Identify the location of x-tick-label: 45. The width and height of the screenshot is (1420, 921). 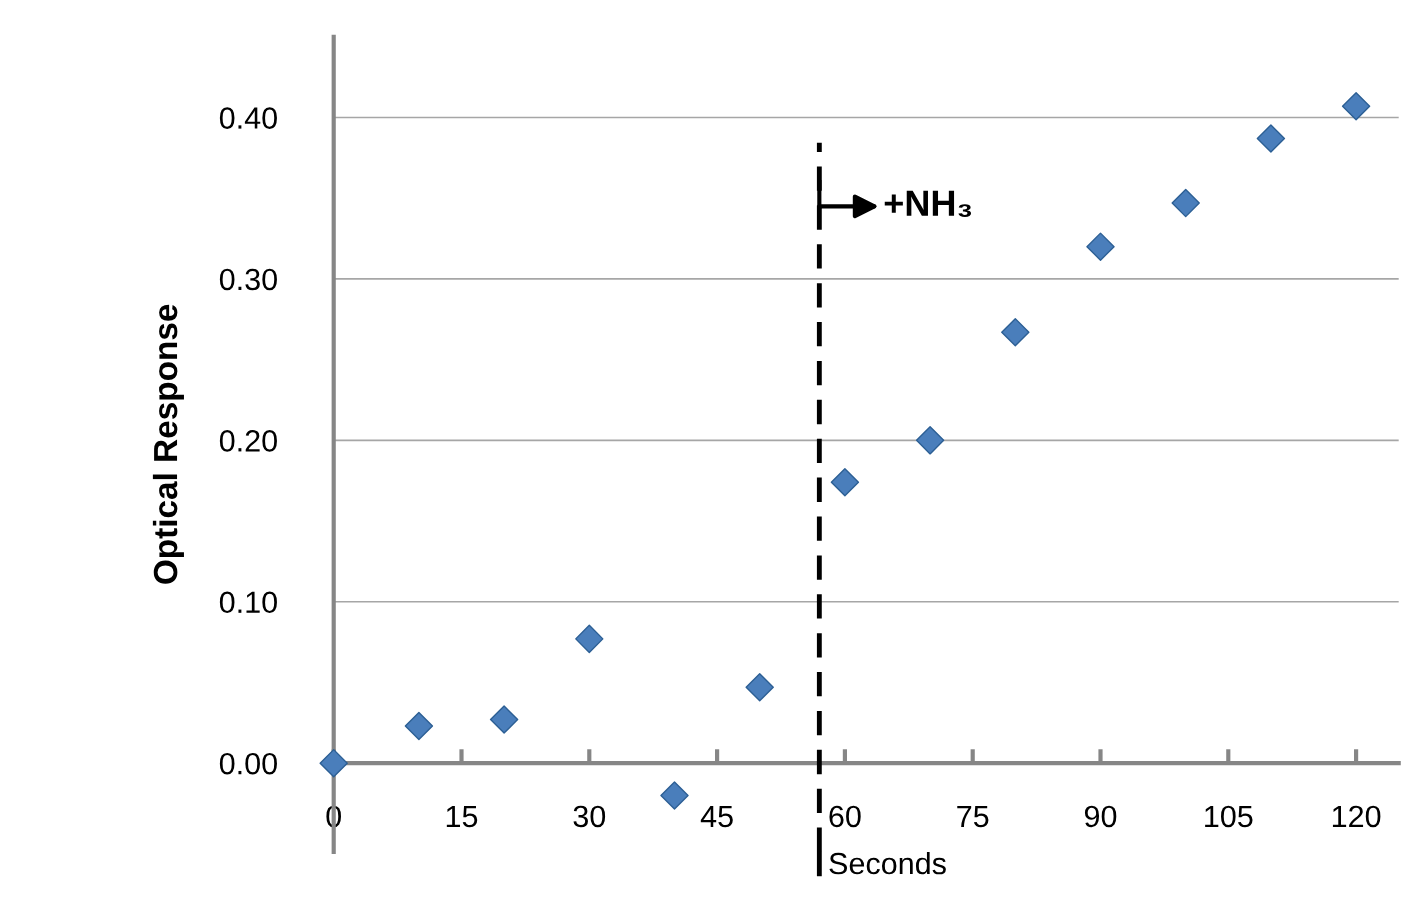
(716, 816).